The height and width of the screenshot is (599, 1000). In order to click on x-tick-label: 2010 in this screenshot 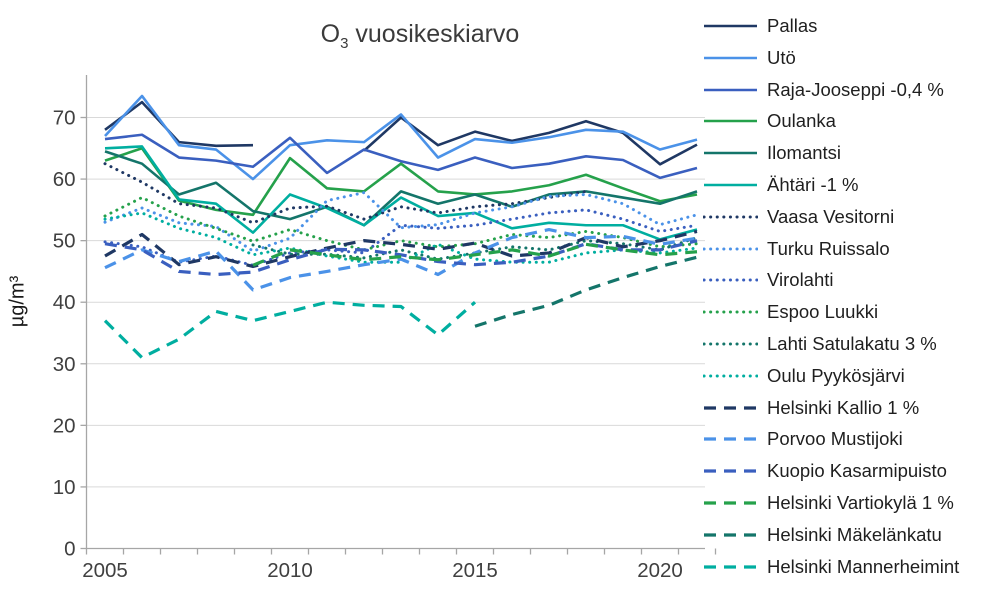, I will do `click(290, 570)`.